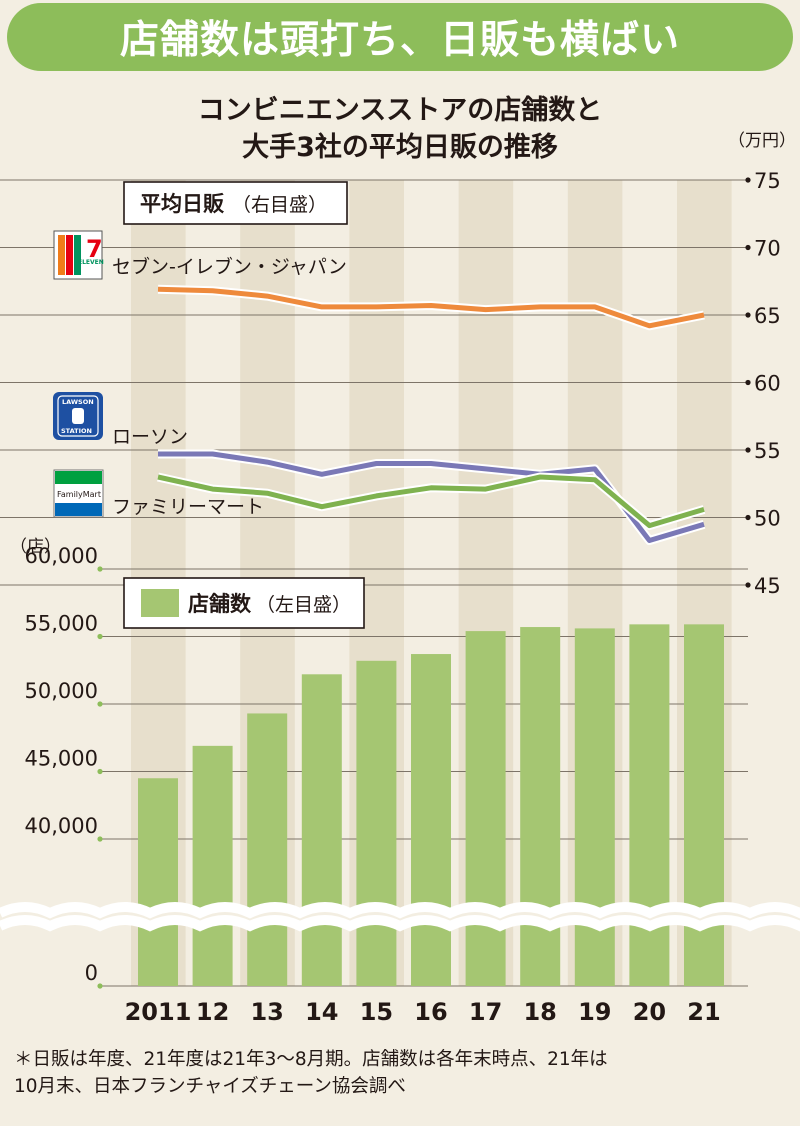 Image resolution: width=800 pixels, height=1126 pixels. Describe the element at coordinates (703, 1012) in the screenshot. I see `x-tick-label: 21` at that location.